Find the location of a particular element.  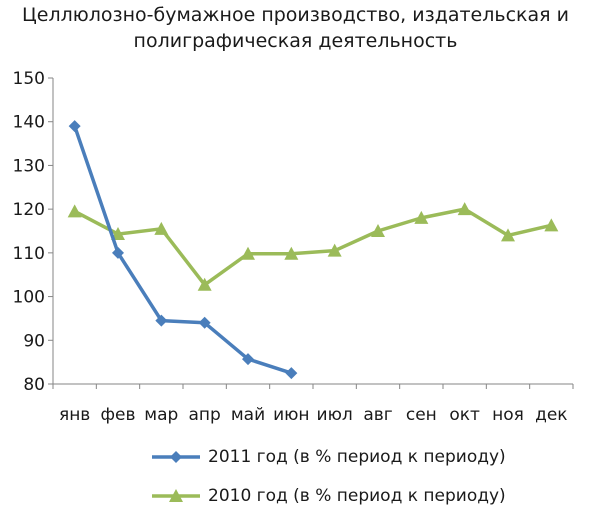

x-tick-label-10: ноя is located at coordinates (508, 415).